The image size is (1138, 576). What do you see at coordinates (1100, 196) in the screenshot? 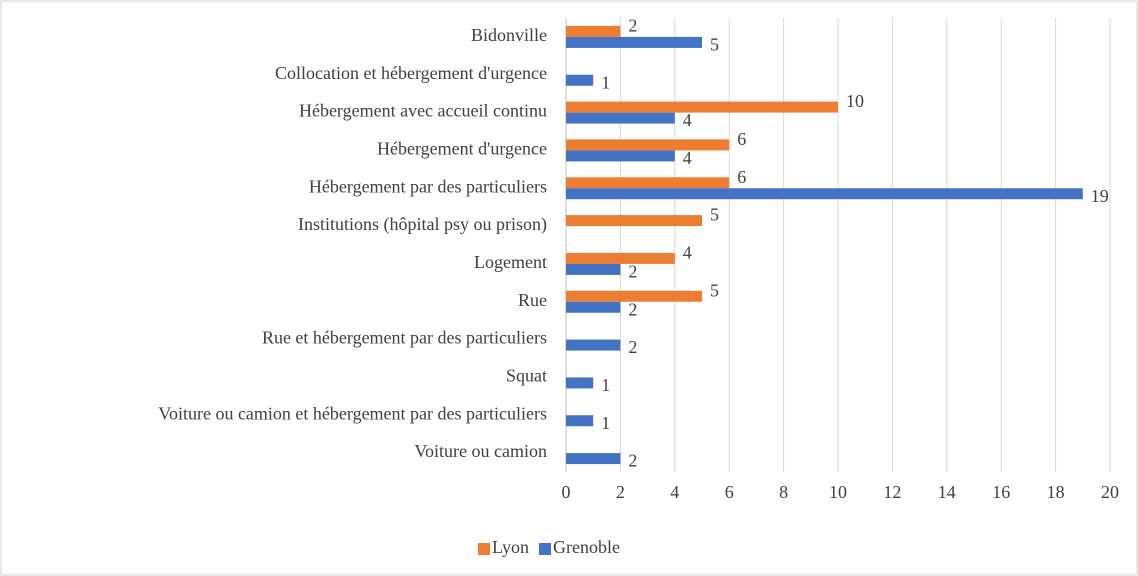
I see `data-label: 19` at bounding box center [1100, 196].